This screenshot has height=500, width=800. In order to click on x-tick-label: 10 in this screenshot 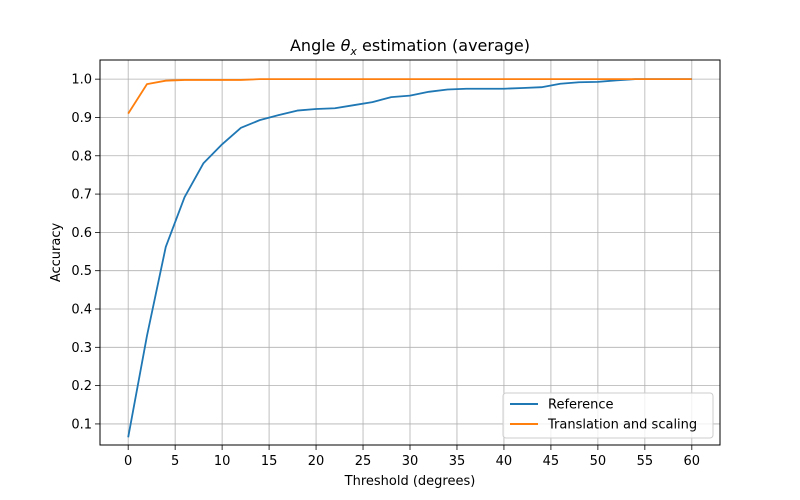, I will do `click(222, 461)`.